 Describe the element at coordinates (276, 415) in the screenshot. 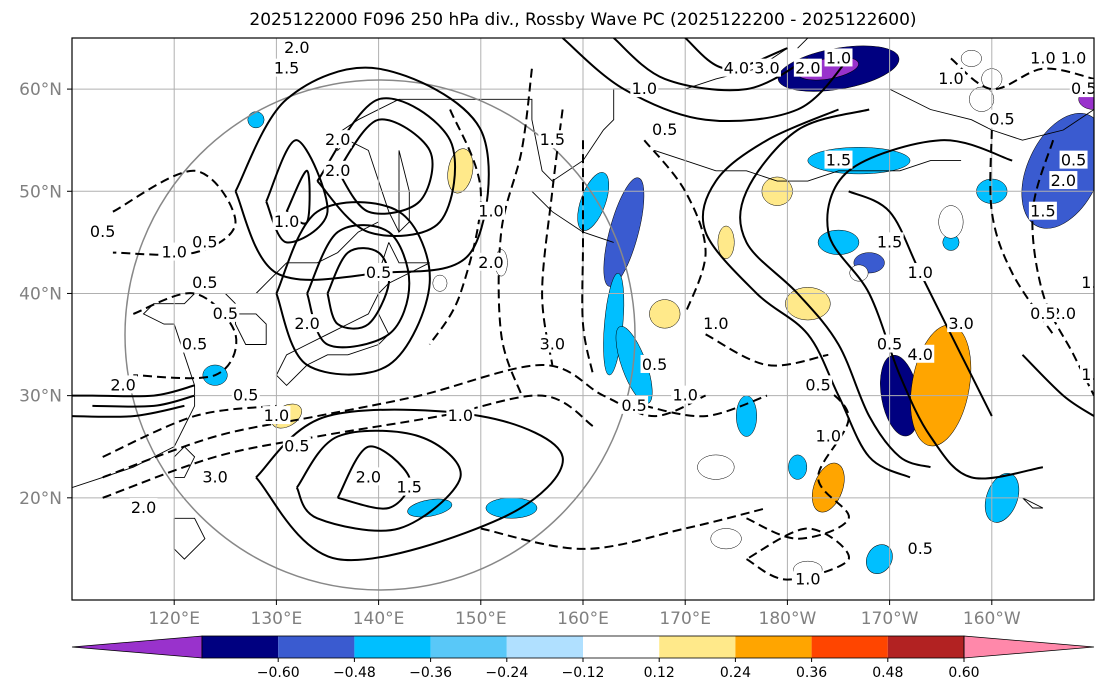

I see `contour-label-12: 1.0` at that location.